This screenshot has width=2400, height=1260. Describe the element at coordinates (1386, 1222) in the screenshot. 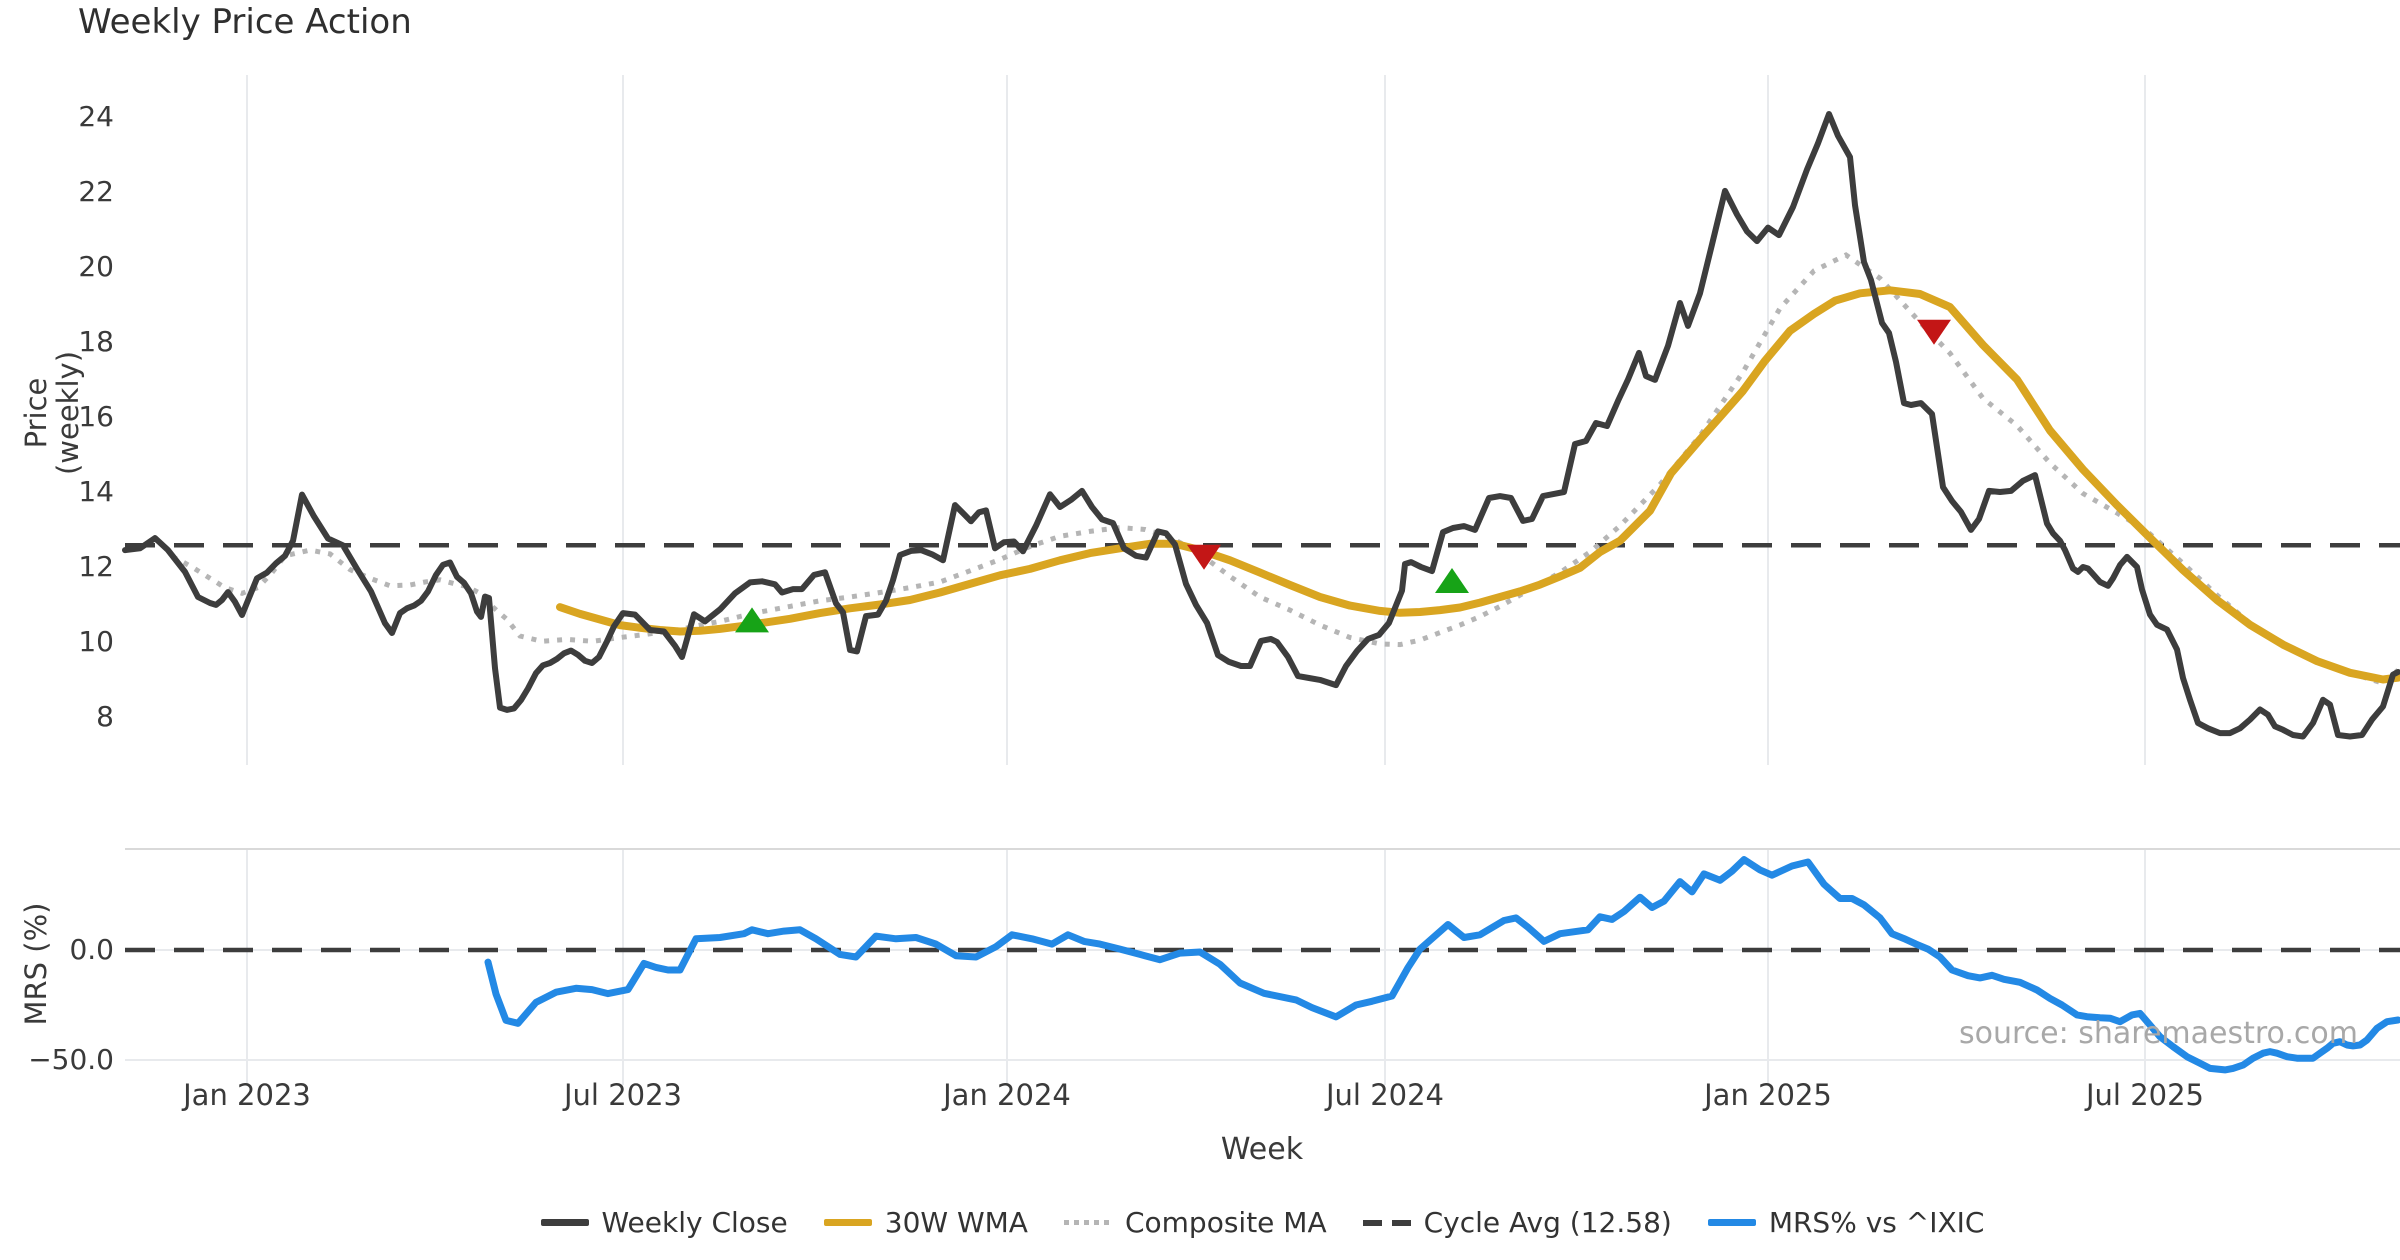

I see `cycle-avg-line-swatch-icon` at that location.